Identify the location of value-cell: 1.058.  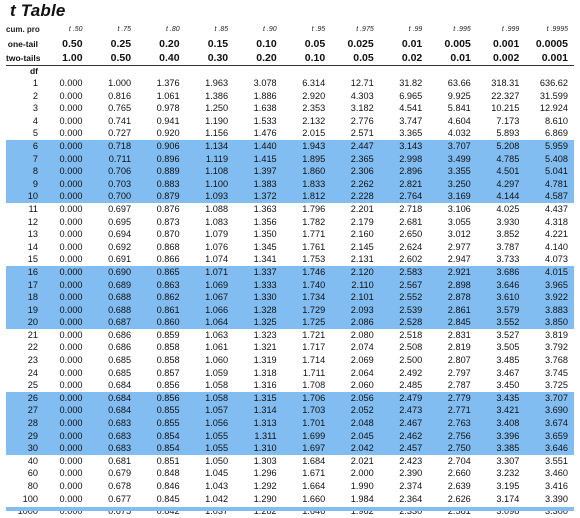
(210, 398).